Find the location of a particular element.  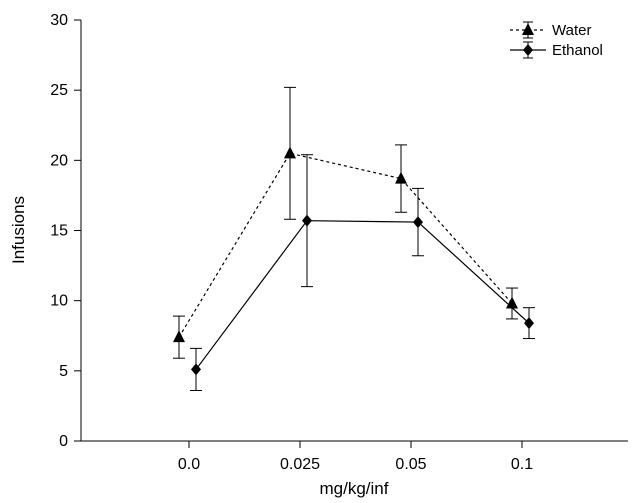

legend-label: Ethanol is located at coordinates (577, 50).